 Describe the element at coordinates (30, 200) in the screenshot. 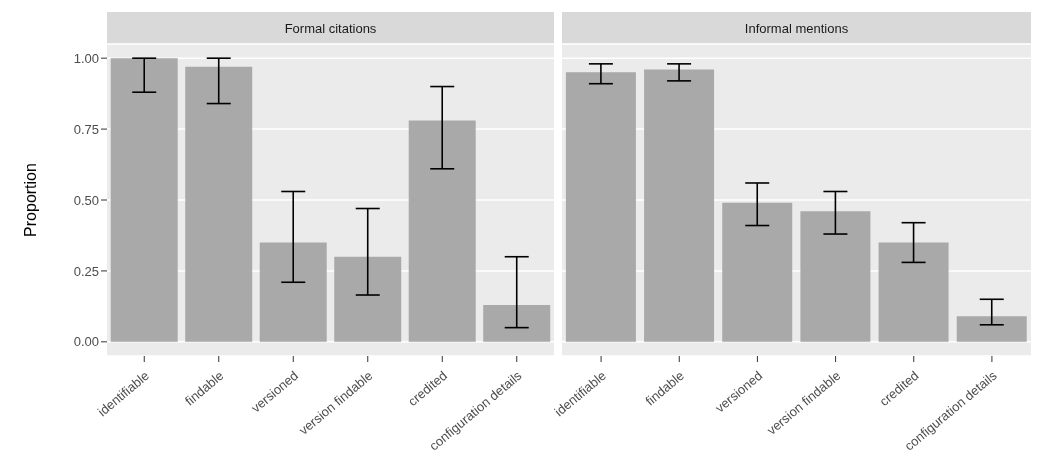

I see `y-axis-title: Proportion` at that location.